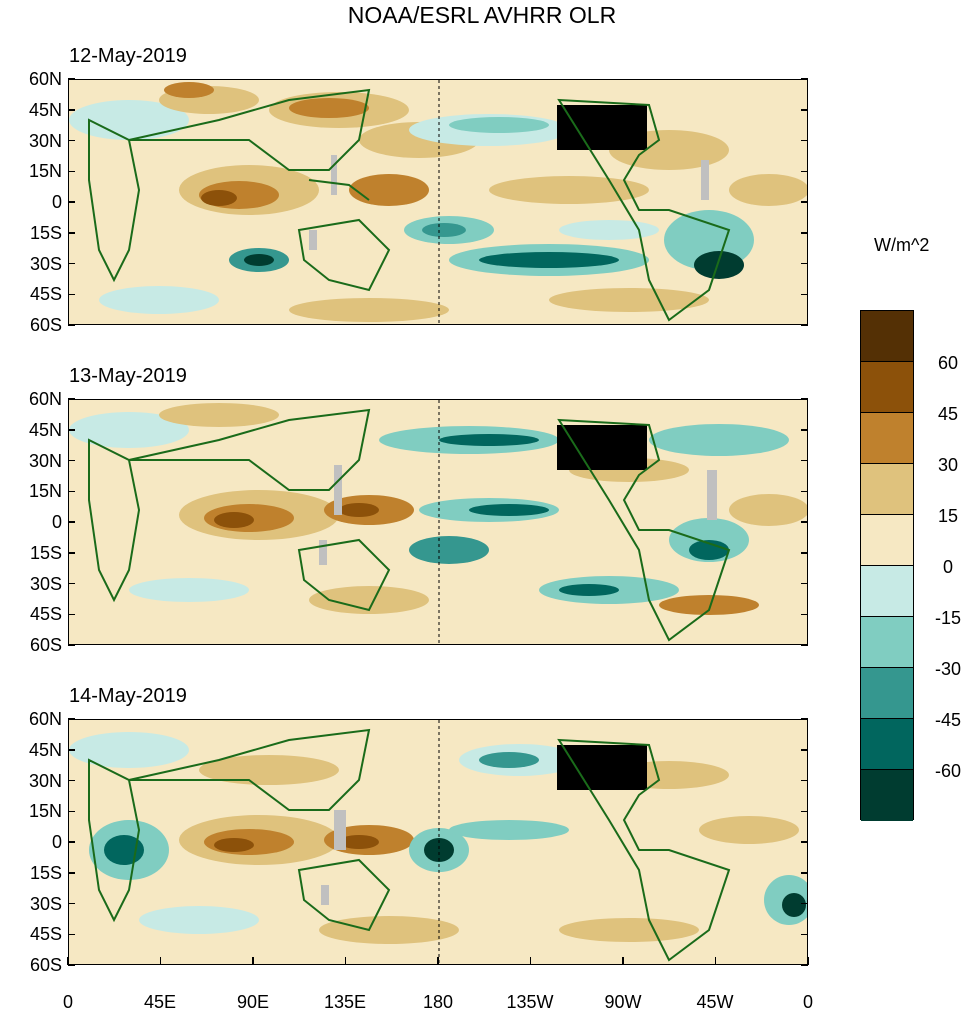 The height and width of the screenshot is (1013, 964). Describe the element at coordinates (947, 669) in the screenshot. I see `colorbar-label: -30` at that location.